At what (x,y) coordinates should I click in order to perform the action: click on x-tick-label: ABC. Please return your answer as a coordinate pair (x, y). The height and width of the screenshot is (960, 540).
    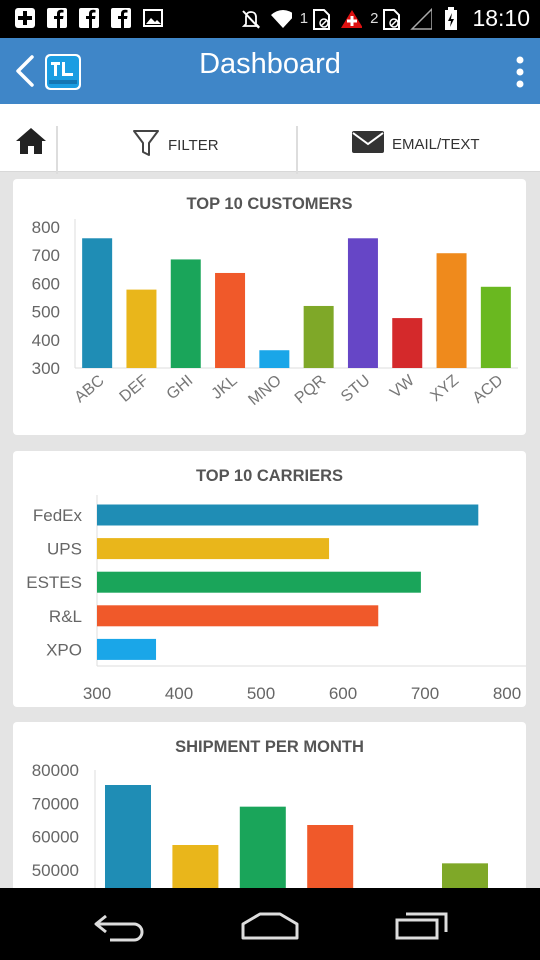
    Looking at the image, I should click on (90, 389).